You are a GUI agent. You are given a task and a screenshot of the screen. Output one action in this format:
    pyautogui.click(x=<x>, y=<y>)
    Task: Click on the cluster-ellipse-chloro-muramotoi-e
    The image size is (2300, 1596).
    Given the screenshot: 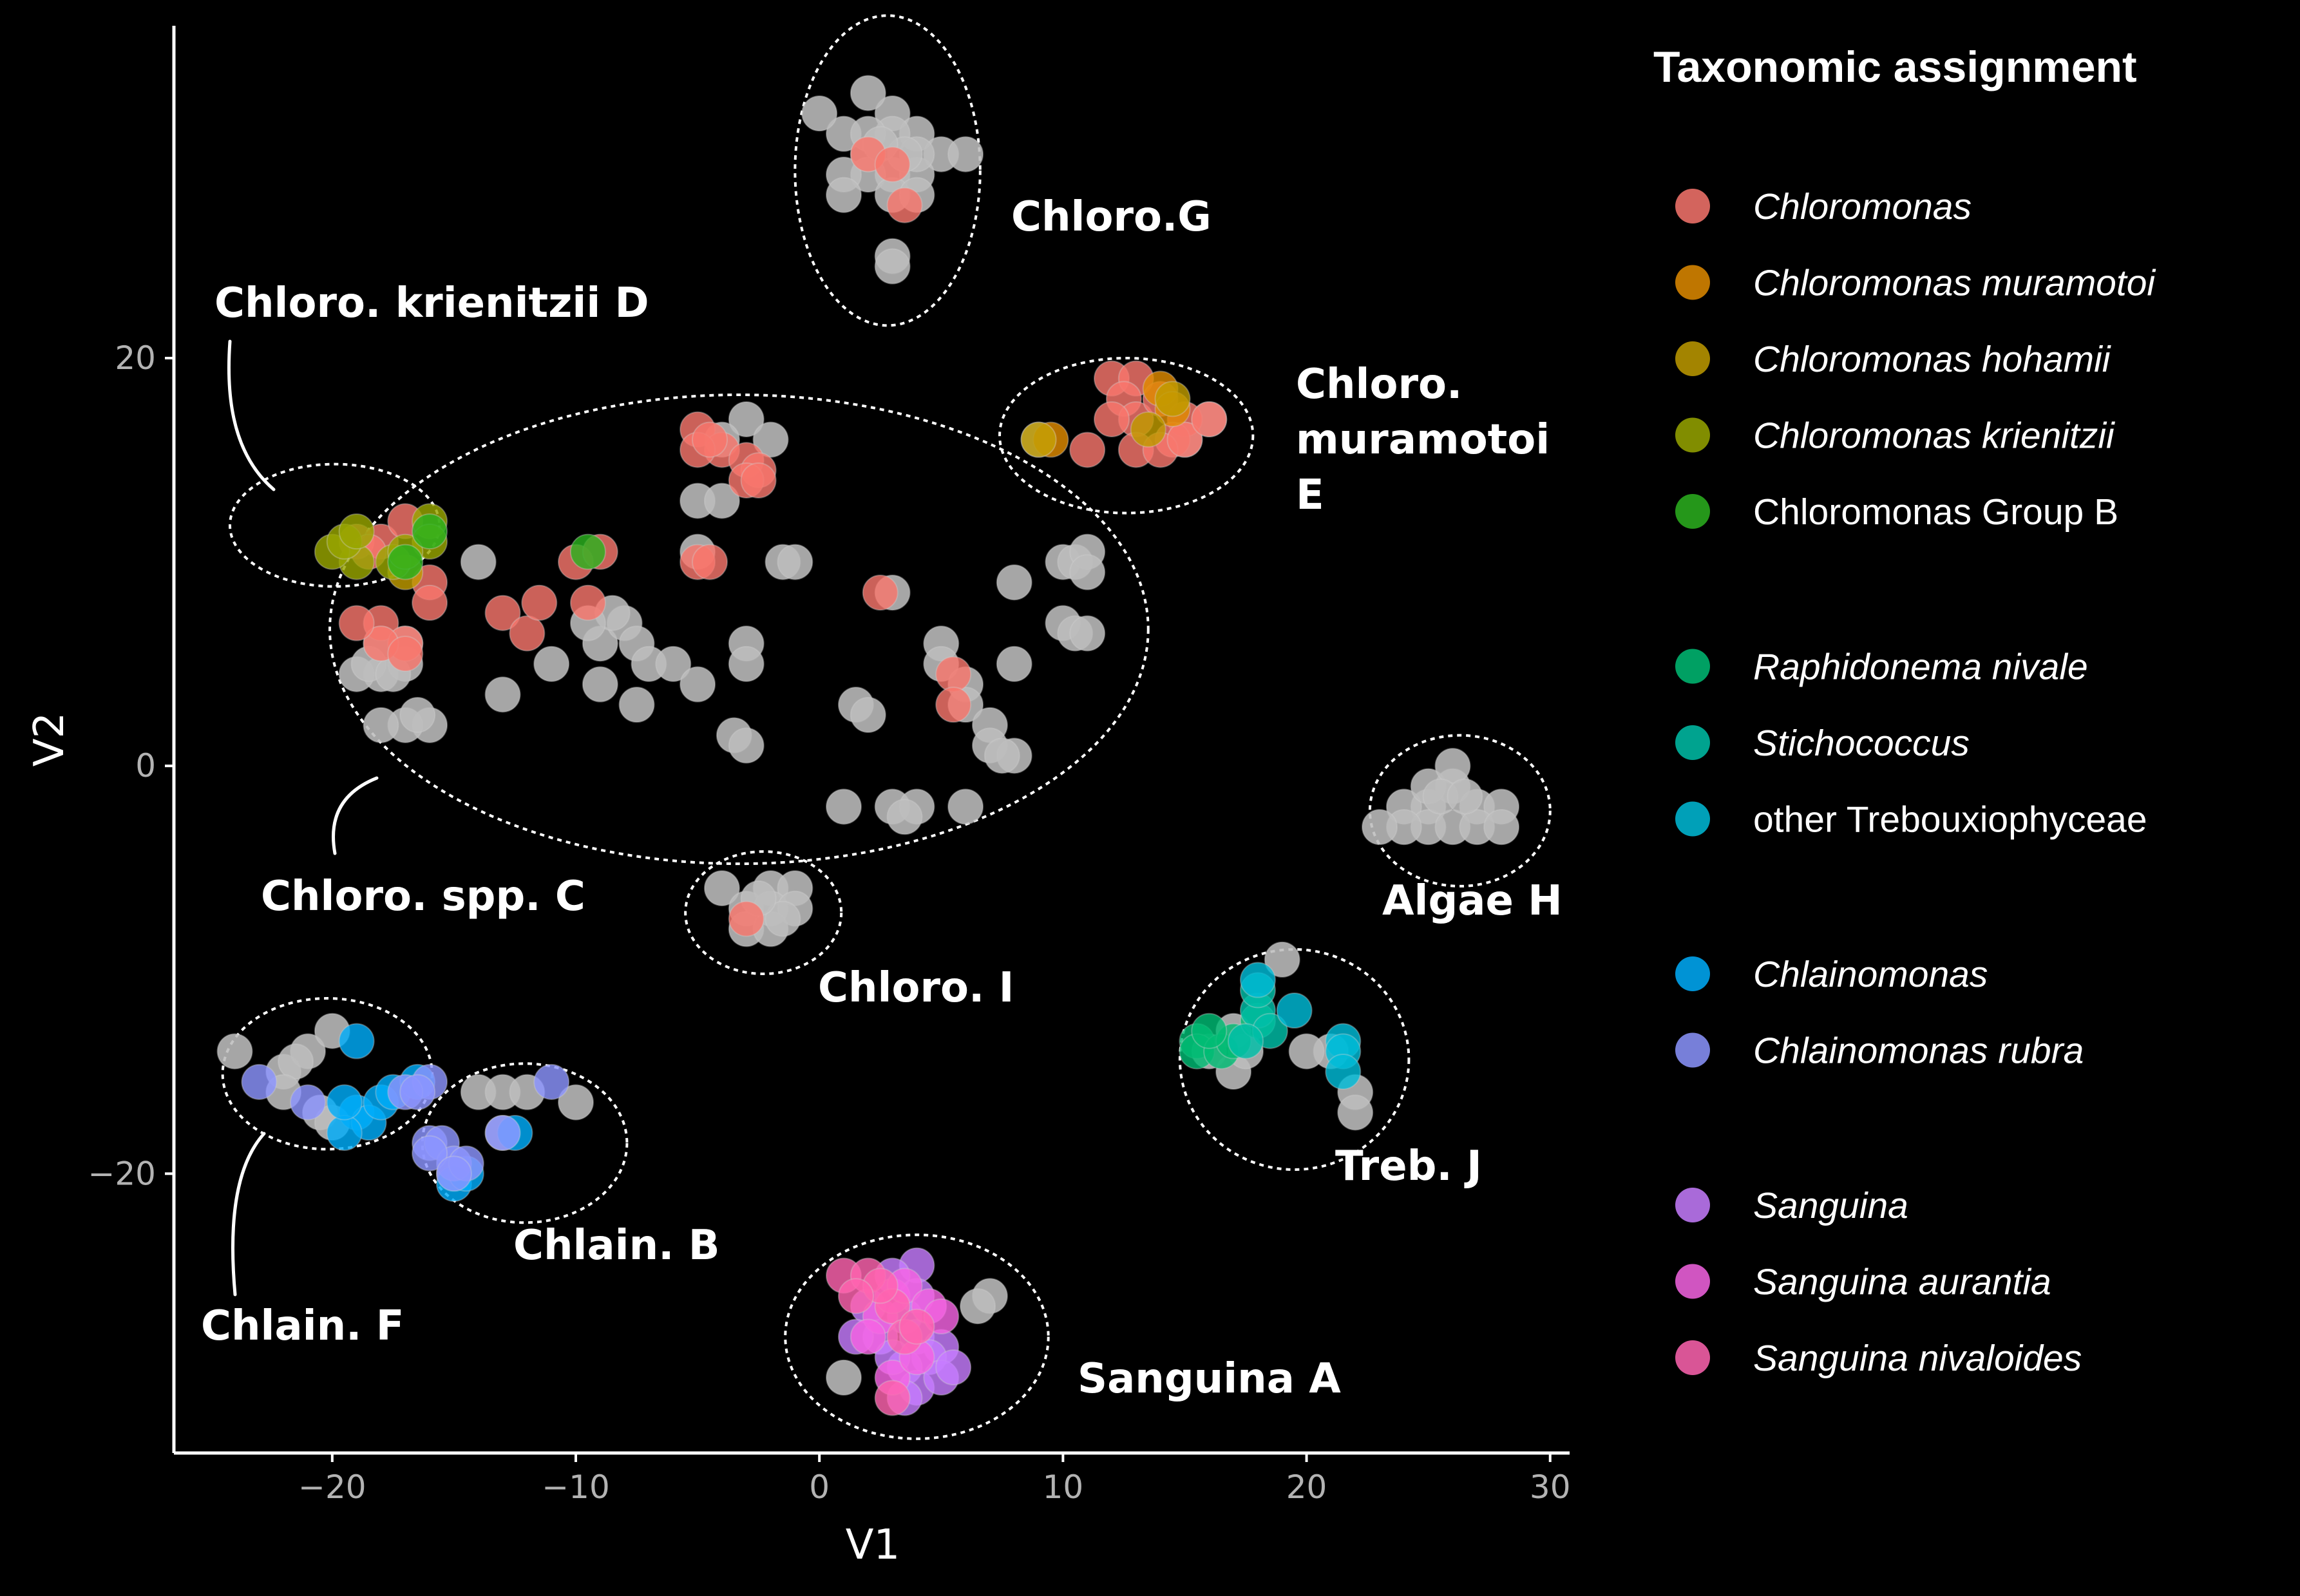 What is the action you would take?
    pyautogui.click(x=1126, y=436)
    